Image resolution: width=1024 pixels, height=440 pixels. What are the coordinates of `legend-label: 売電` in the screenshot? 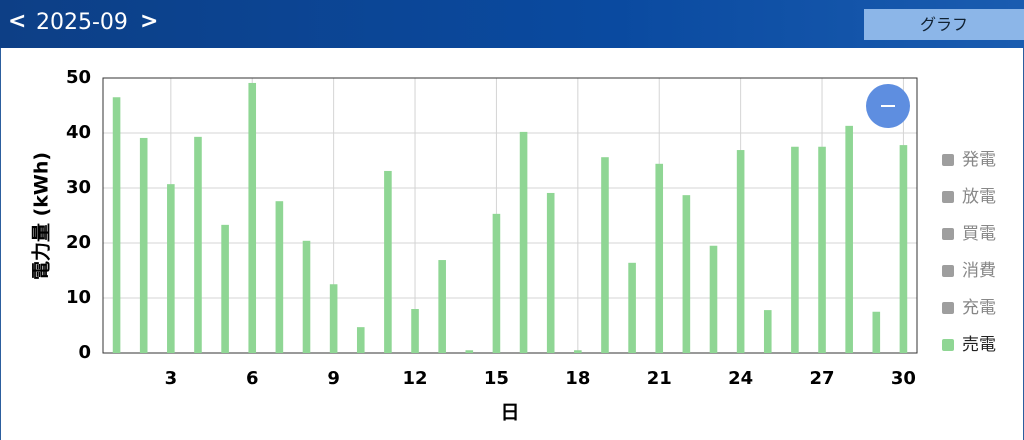 It's located at (979, 345).